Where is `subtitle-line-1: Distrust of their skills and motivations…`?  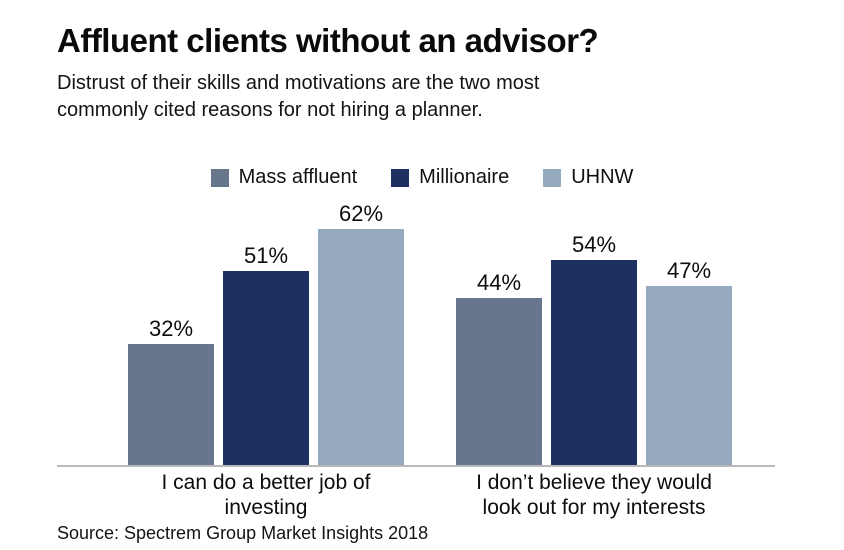
subtitle-line-1: Distrust of their skills and motivations… is located at coordinates (298, 83).